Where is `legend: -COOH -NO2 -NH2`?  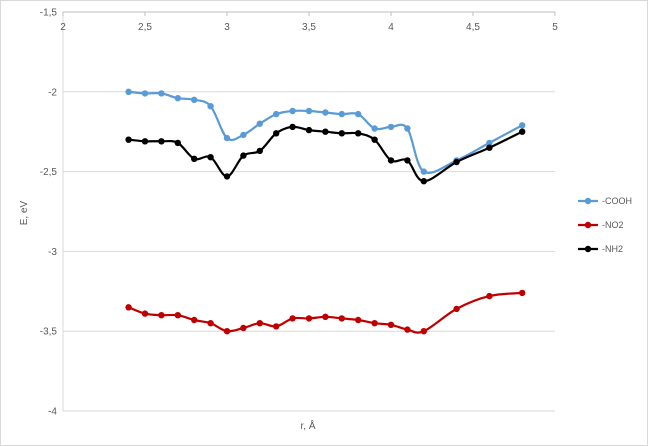 legend: -COOH -NO2 -NH2 is located at coordinates (605, 225).